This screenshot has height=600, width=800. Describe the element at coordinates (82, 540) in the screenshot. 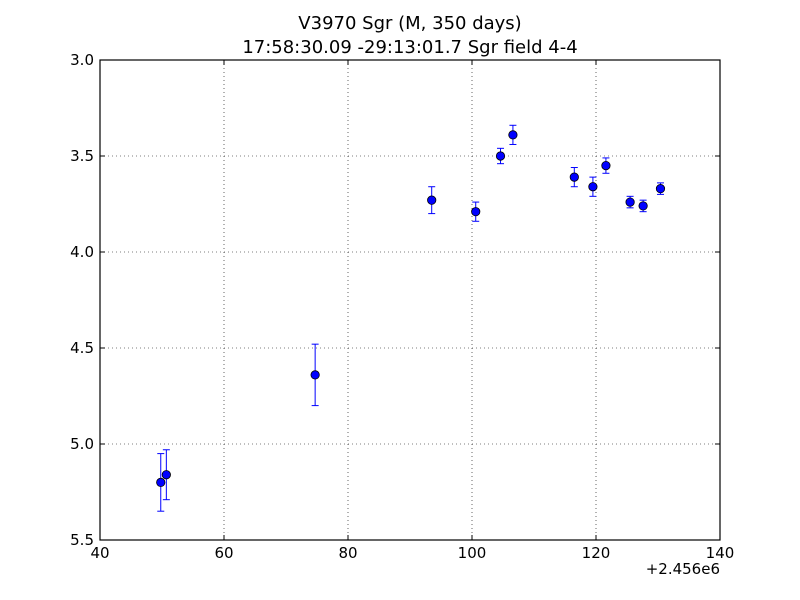

I see `y-tick-label: 5.5` at that location.